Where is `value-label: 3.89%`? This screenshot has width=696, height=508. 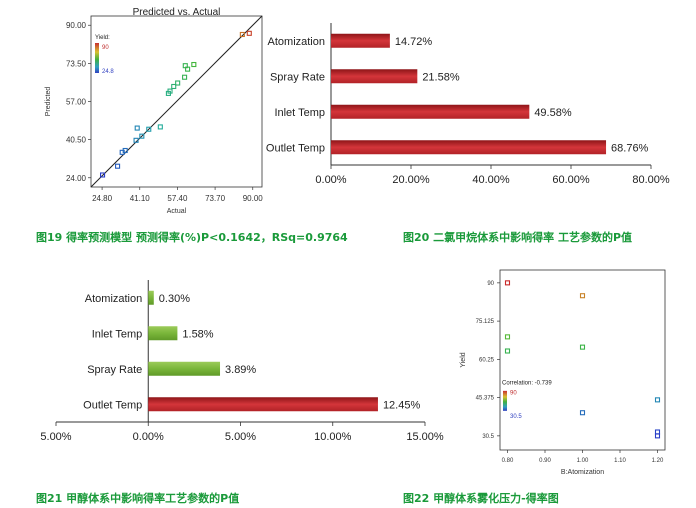
value-label: 3.89% is located at coordinates (240, 370).